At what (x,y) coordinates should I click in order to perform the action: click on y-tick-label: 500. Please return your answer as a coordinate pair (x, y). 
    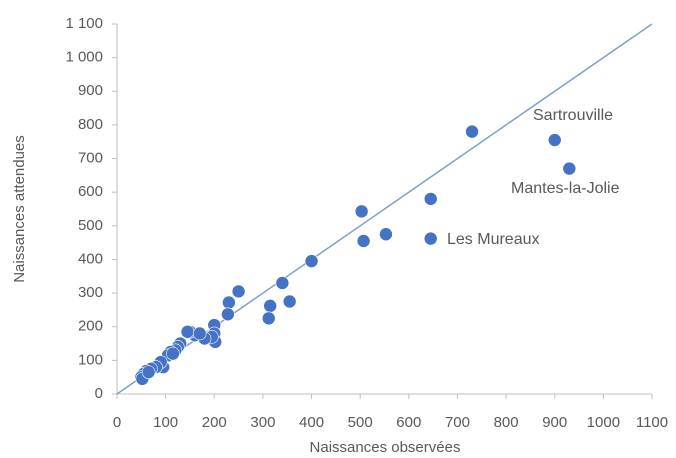
    Looking at the image, I should click on (90, 225).